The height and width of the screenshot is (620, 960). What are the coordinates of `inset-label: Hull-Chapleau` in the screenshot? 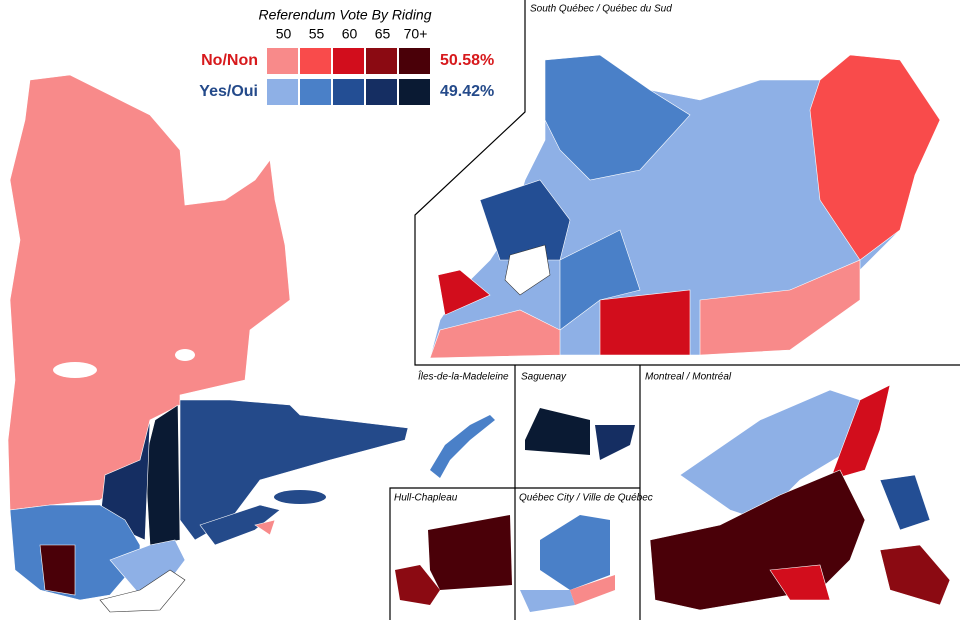 It's located at (426, 498).